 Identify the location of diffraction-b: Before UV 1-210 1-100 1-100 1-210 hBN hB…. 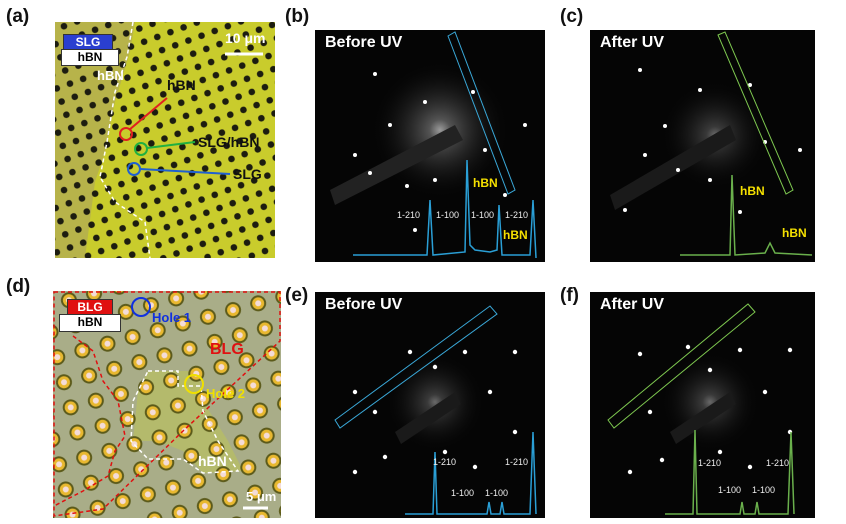
(430, 146).